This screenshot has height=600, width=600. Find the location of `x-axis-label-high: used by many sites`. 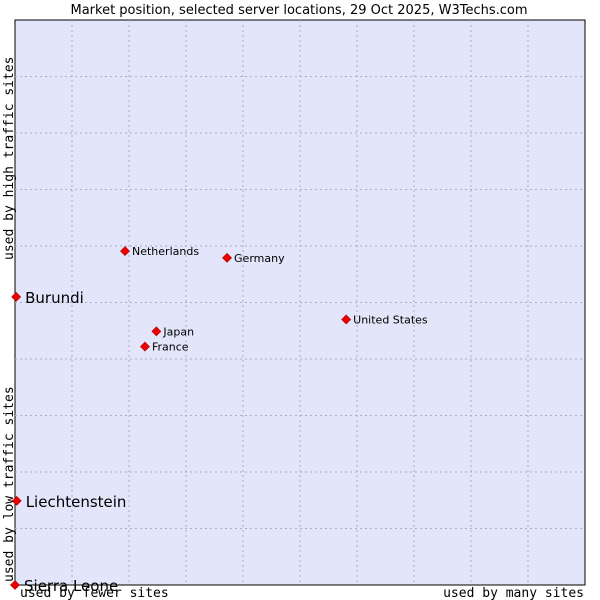

x-axis-label-high: used by many sites is located at coordinates (513, 593).